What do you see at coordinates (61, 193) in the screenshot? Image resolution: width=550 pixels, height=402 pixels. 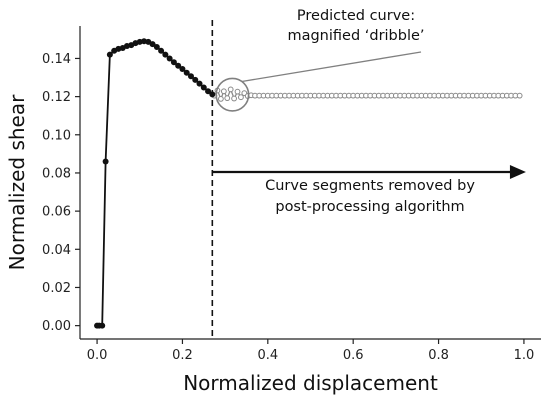 I see `y-ticks: 0.00 0.02 0.04 0.06 0.08 0.10 0.12 0.14` at bounding box center [61, 193].